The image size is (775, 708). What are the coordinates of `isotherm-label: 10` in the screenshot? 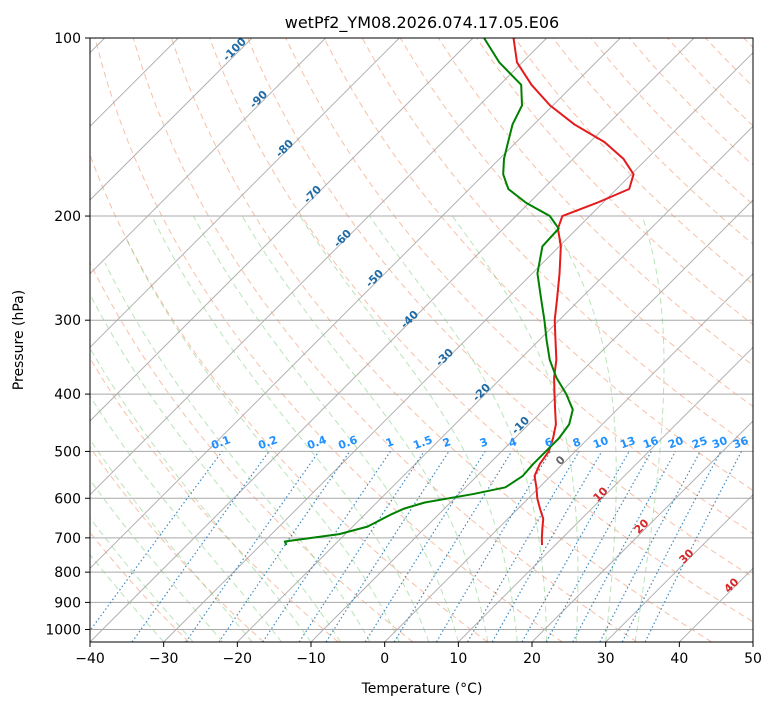 It's located at (601, 494).